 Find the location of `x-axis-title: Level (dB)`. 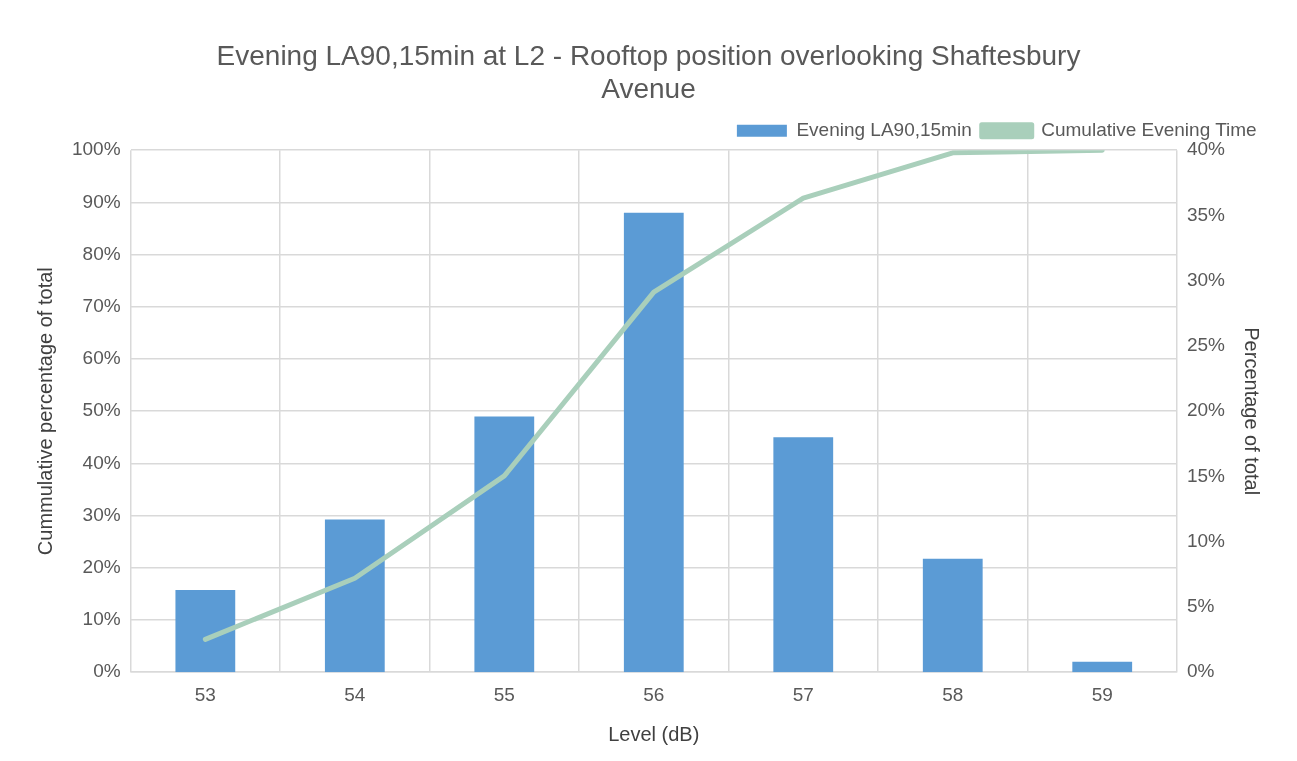

x-axis-title: Level (dB) is located at coordinates (654, 733).